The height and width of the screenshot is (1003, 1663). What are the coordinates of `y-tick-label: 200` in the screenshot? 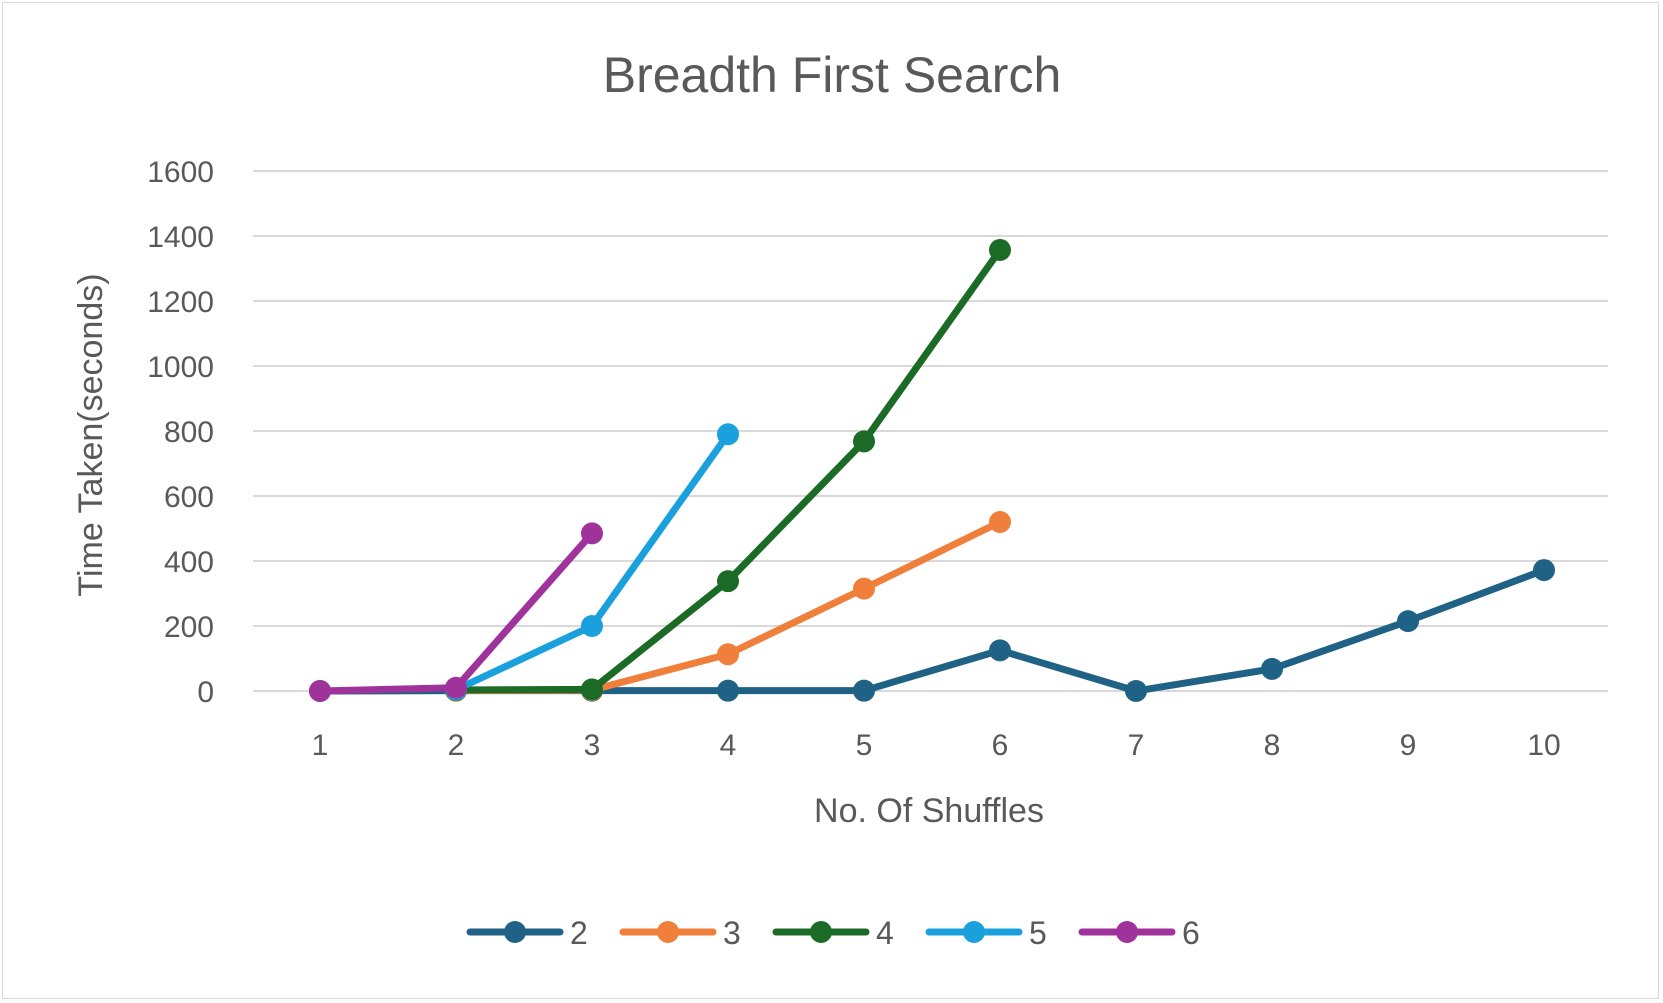 It's located at (189, 627).